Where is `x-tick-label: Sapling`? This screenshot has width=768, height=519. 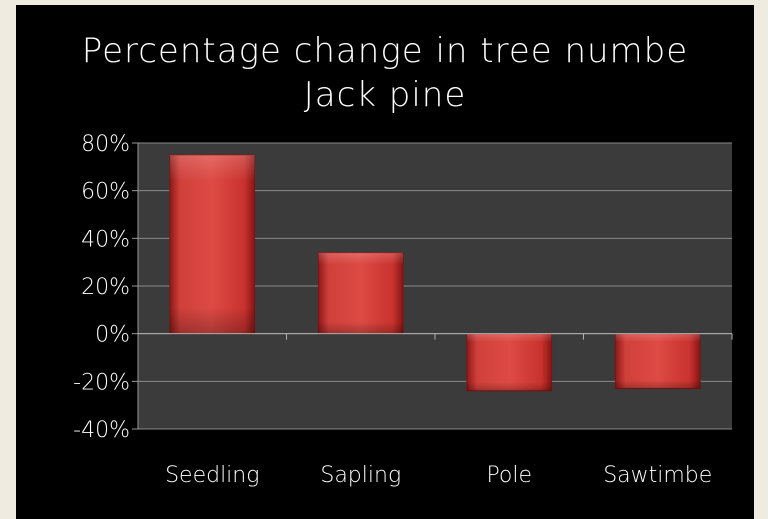 x-tick-label: Sapling is located at coordinates (360, 475).